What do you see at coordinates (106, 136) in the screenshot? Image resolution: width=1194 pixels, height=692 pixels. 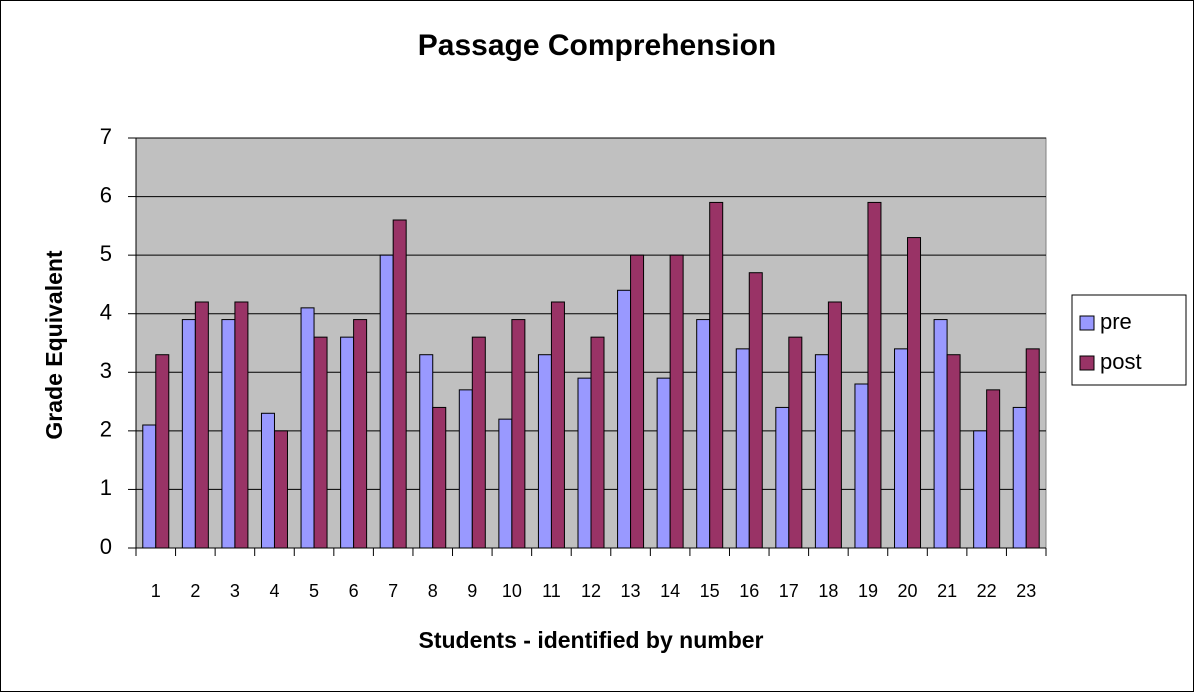 I see `y-tick-label: 7` at bounding box center [106, 136].